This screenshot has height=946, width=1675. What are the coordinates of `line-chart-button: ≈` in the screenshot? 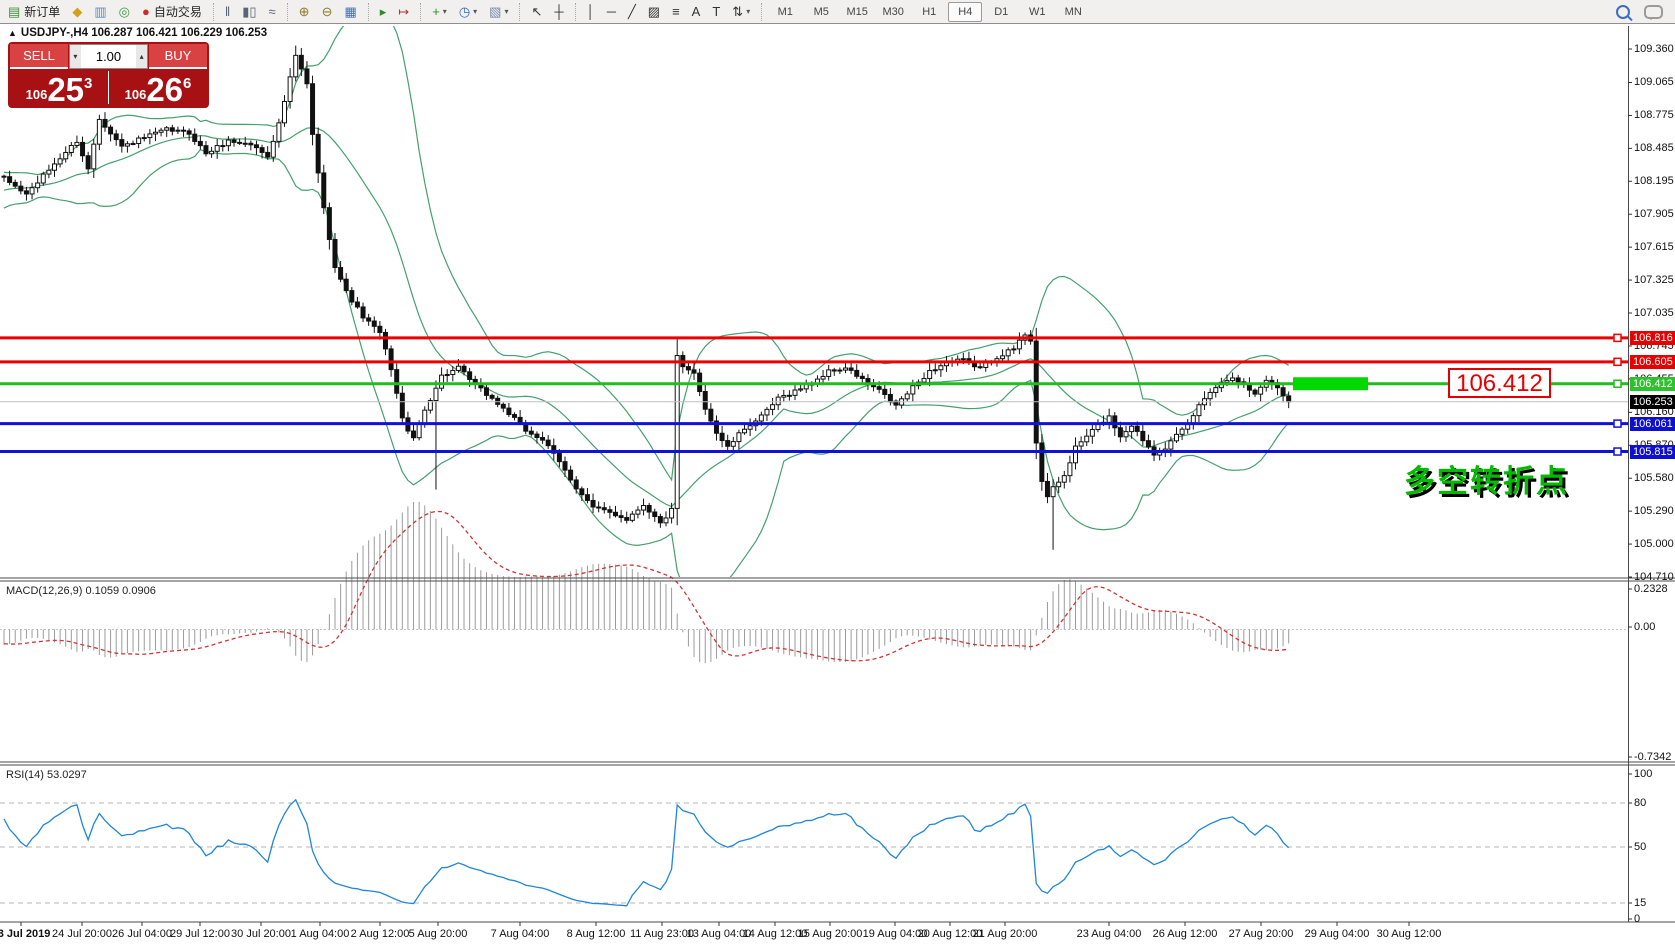 It's located at (272, 12).